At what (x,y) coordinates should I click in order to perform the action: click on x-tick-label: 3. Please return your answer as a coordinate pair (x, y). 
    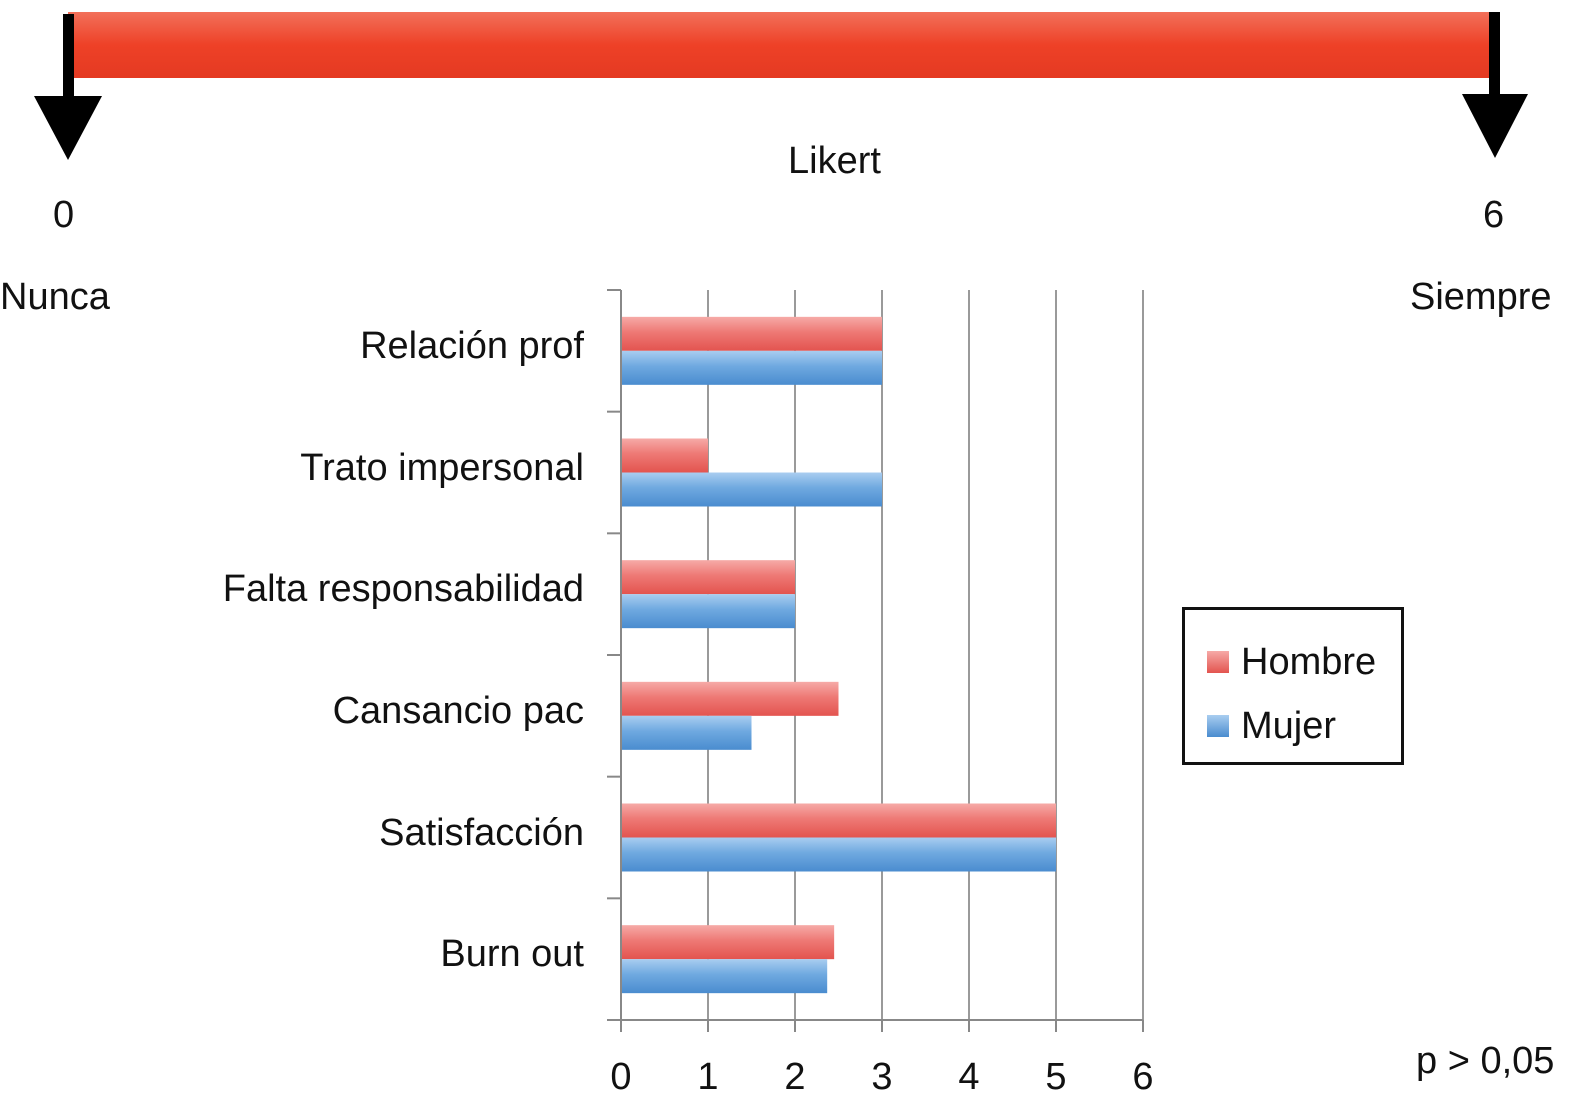
    Looking at the image, I should click on (882, 1077).